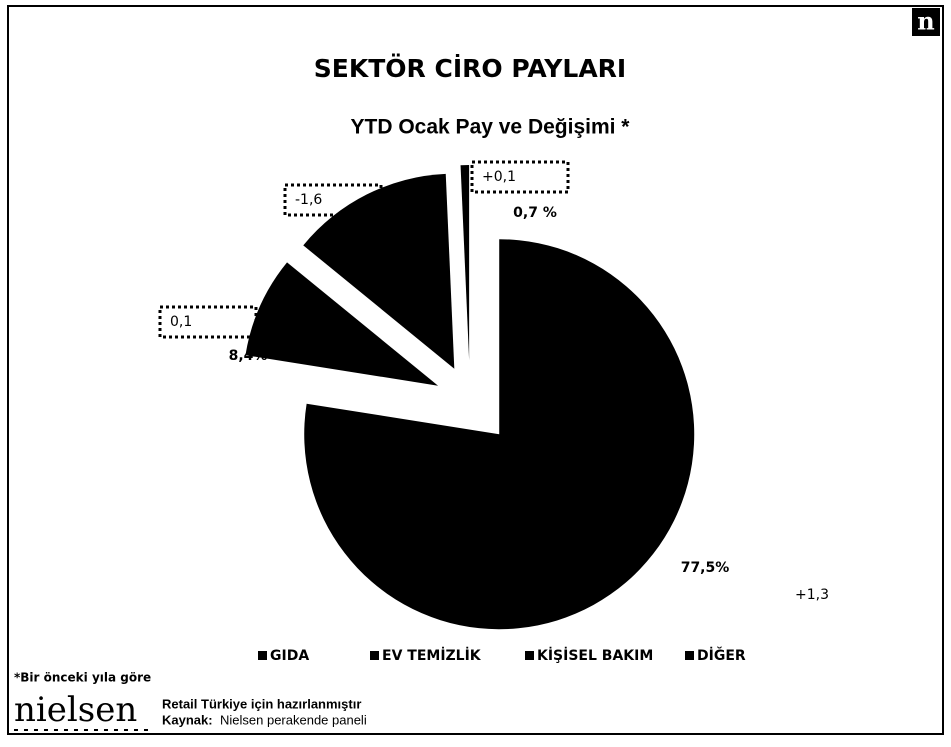 This screenshot has height=747, width=951. I want to click on data-label: 0,7 %, so click(535, 213).